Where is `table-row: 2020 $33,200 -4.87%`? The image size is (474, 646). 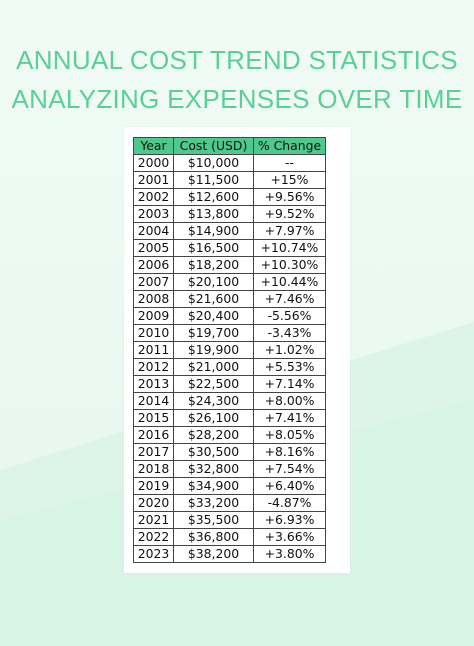 table-row: 2020 $33,200 -4.87% is located at coordinates (229, 503).